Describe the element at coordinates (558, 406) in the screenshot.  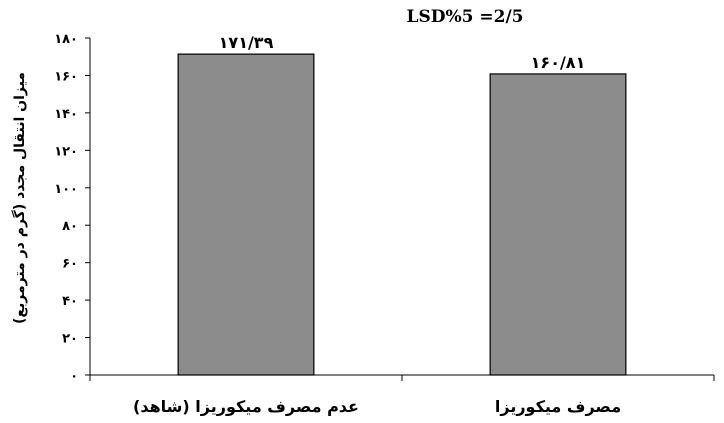
I see `category-label: مصرف میکوریزا` at that location.